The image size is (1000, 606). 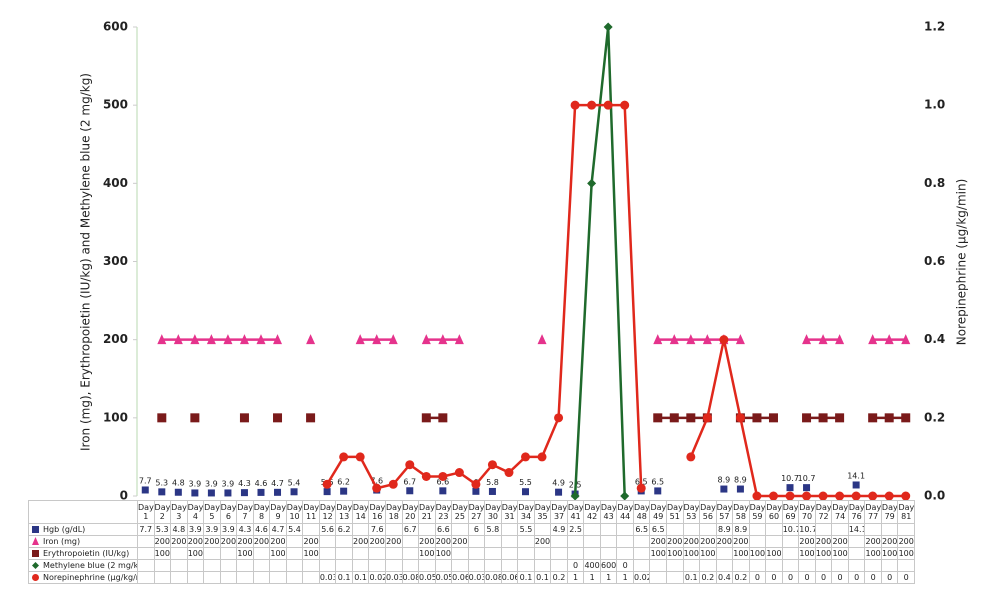 What do you see at coordinates (790, 478) in the screenshot?
I see `value-label: 10.7` at bounding box center [790, 478].